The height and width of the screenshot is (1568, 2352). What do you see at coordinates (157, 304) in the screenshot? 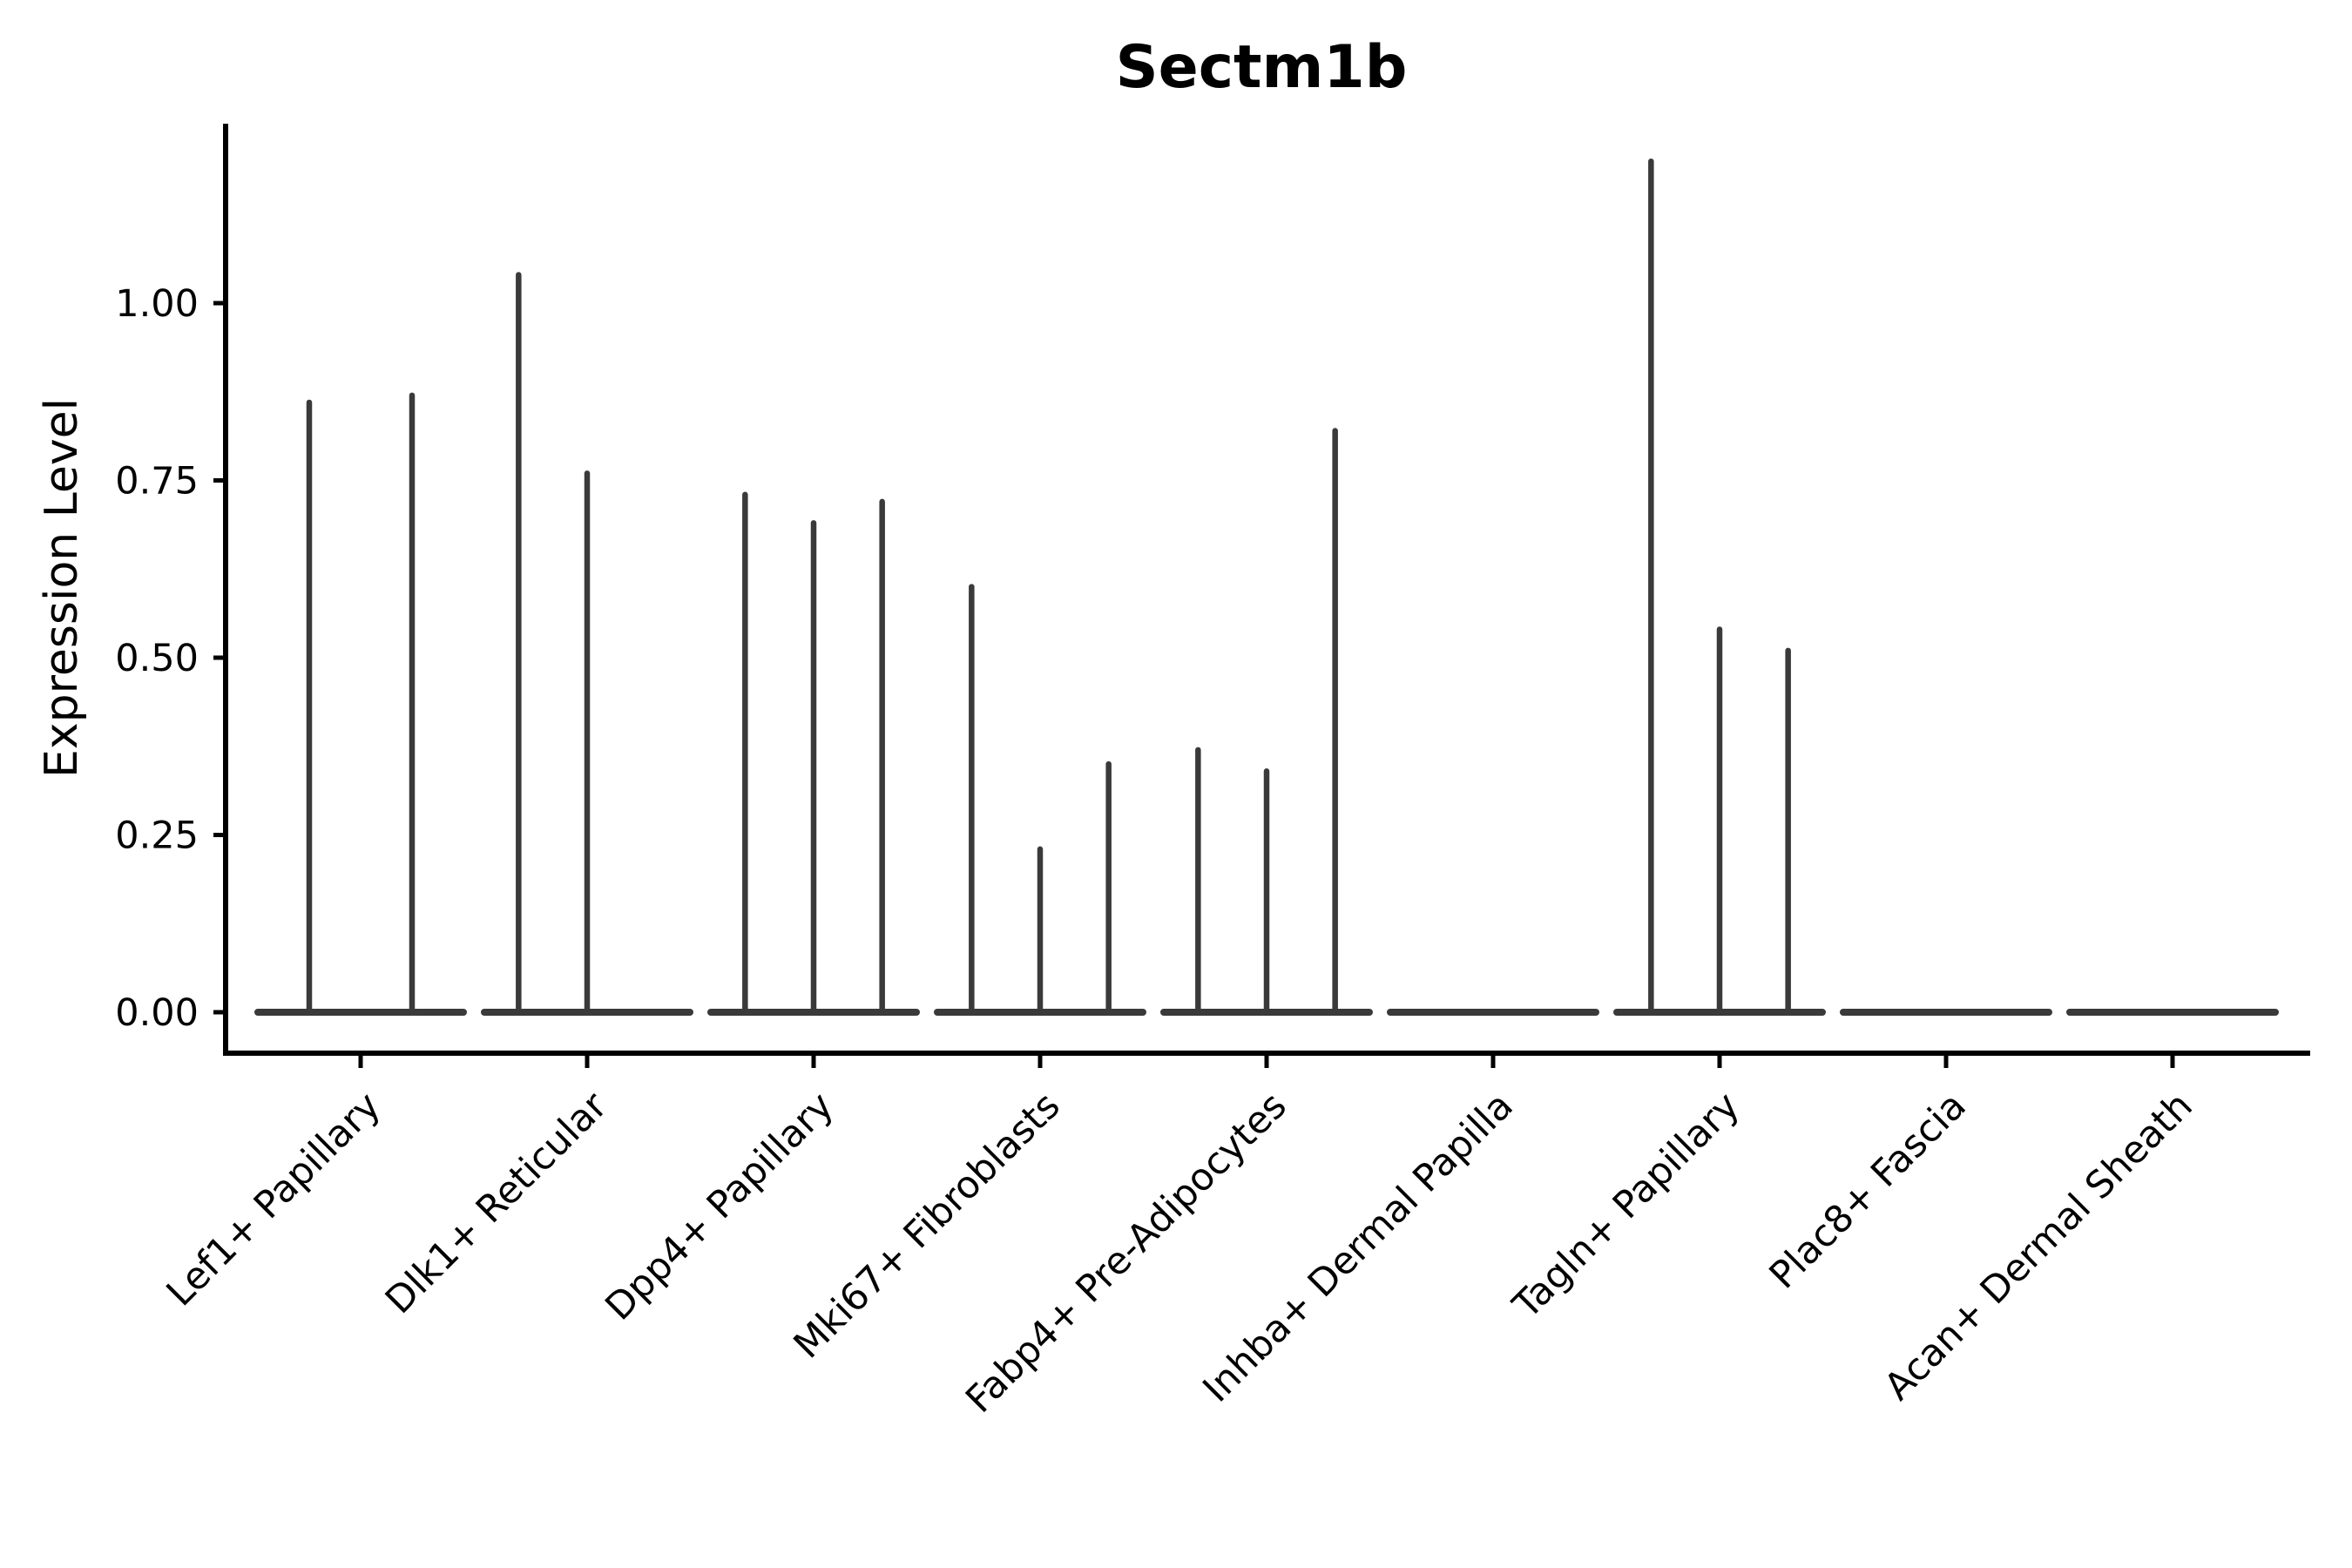
I see `y-axis-tick-label: 1.00` at bounding box center [157, 304].